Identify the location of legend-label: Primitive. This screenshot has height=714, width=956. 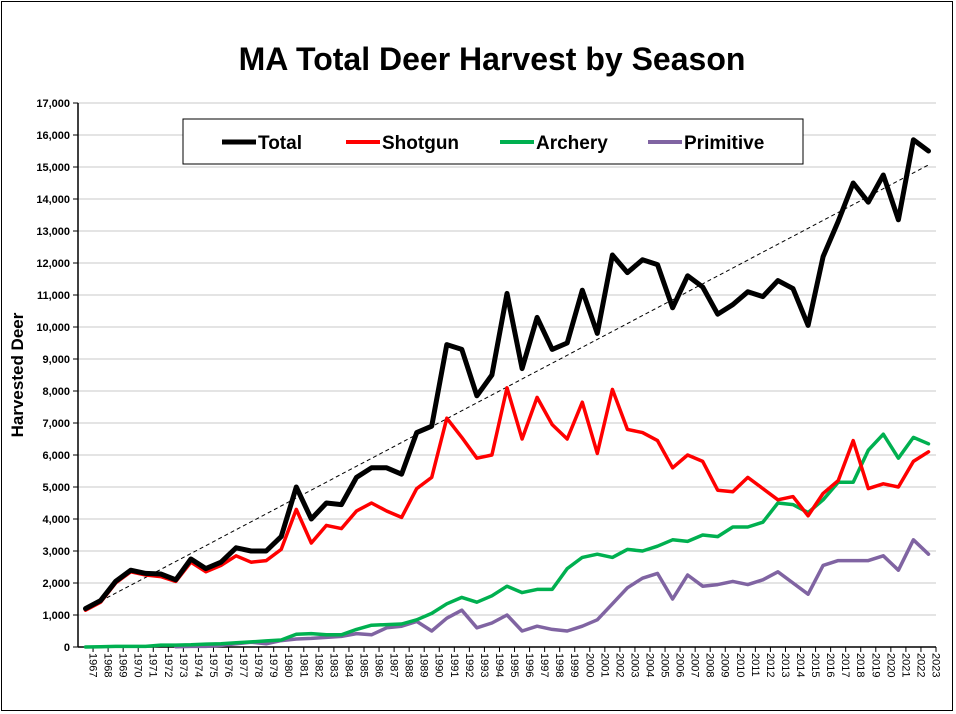
(724, 143).